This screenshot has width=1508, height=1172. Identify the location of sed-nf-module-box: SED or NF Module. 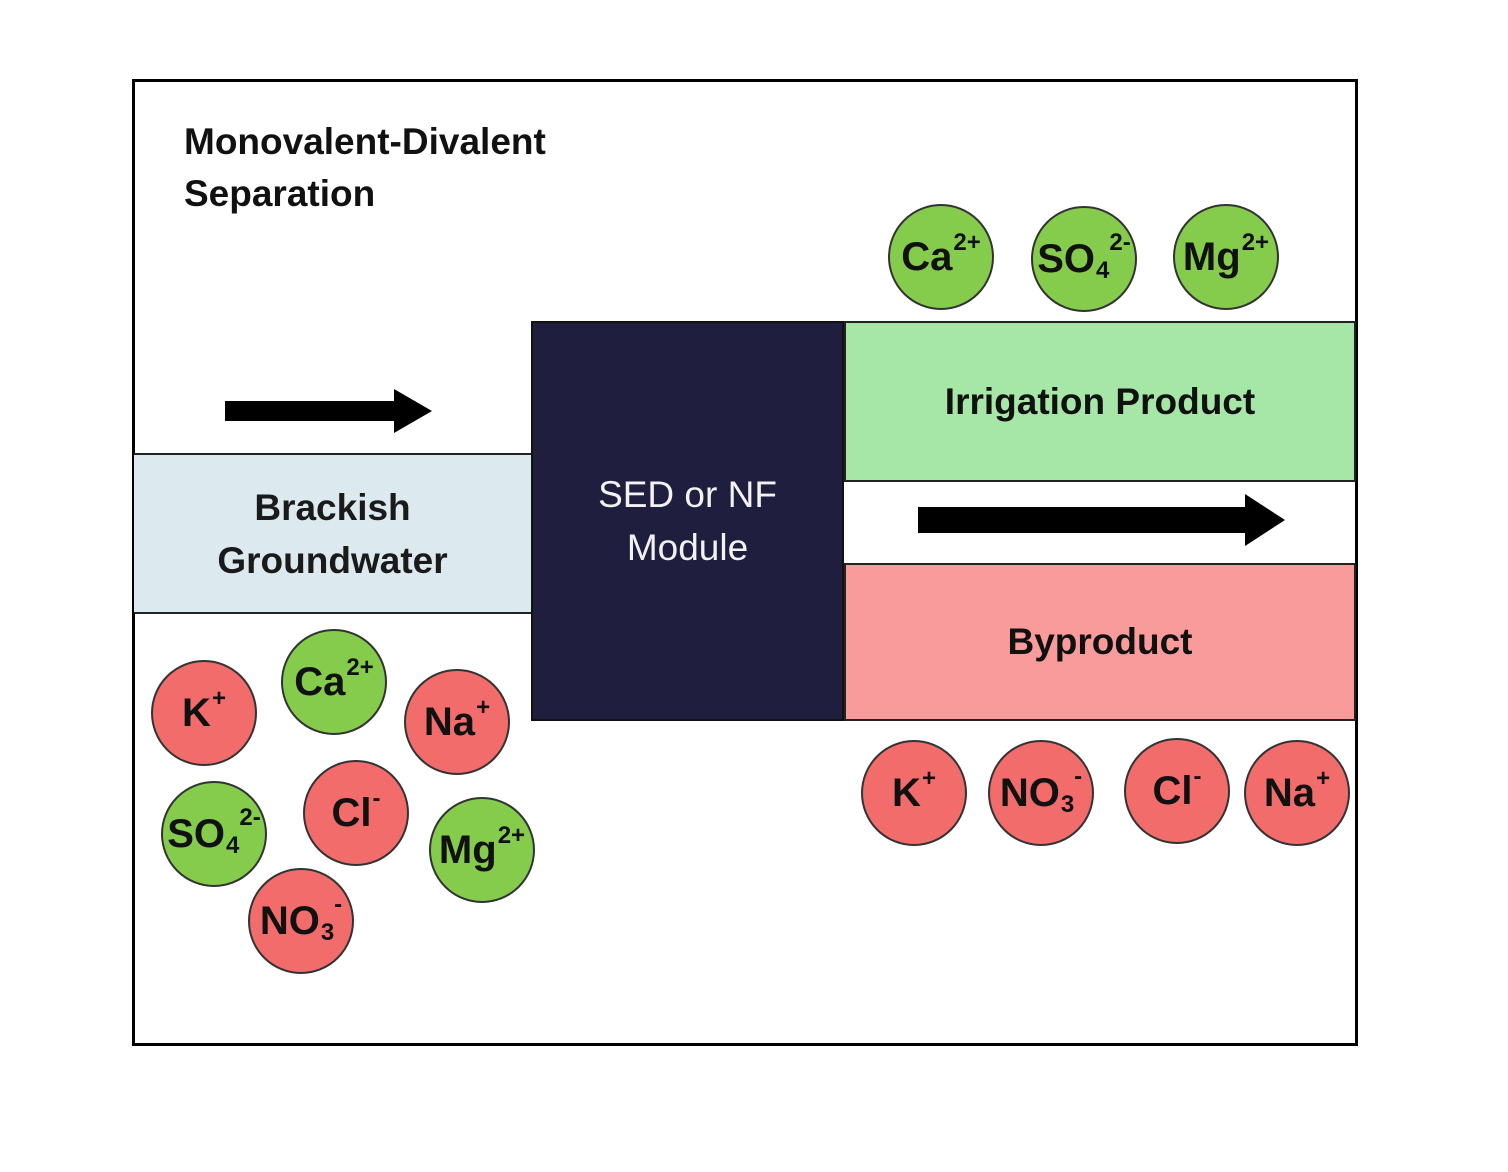
(687, 521).